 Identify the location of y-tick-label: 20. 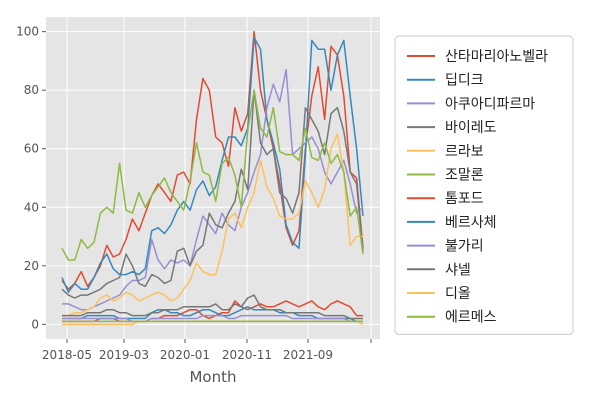
(31, 266).